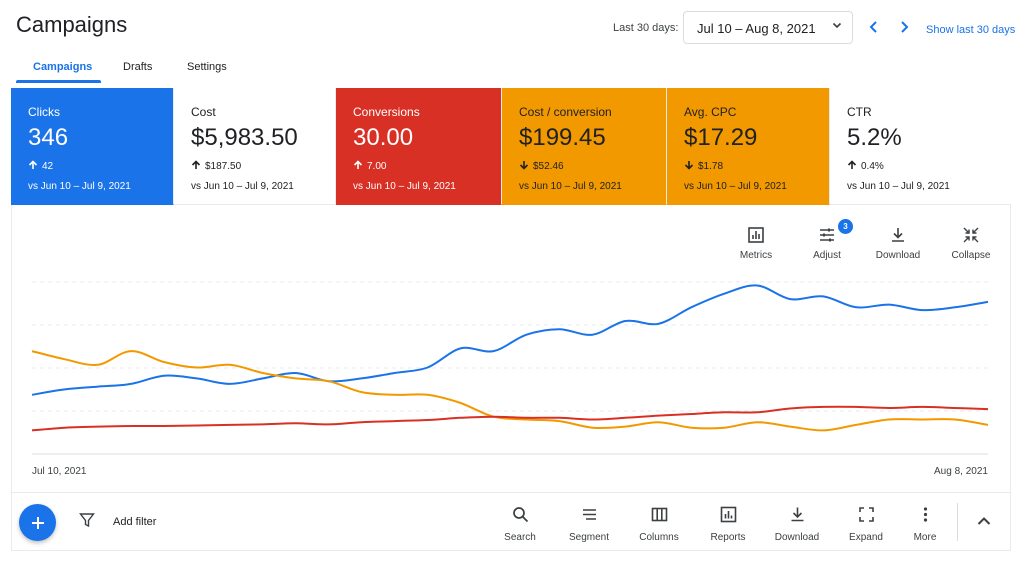  Describe the element at coordinates (646, 28) in the screenshot. I see `date-range-label: Last 30 days:` at that location.